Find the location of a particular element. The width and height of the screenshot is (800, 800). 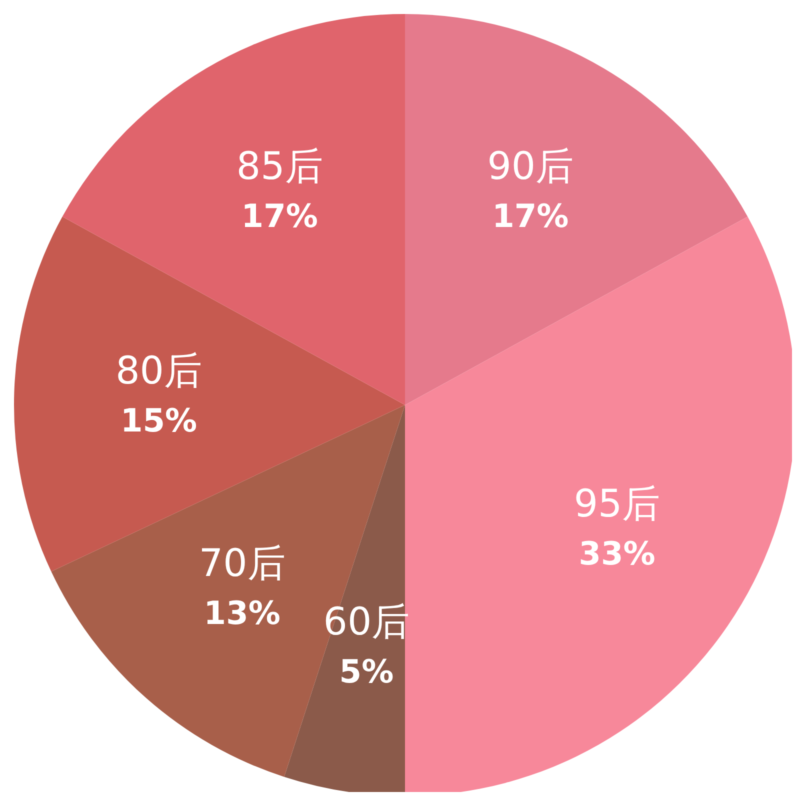

data-label: 13% is located at coordinates (242, 613).